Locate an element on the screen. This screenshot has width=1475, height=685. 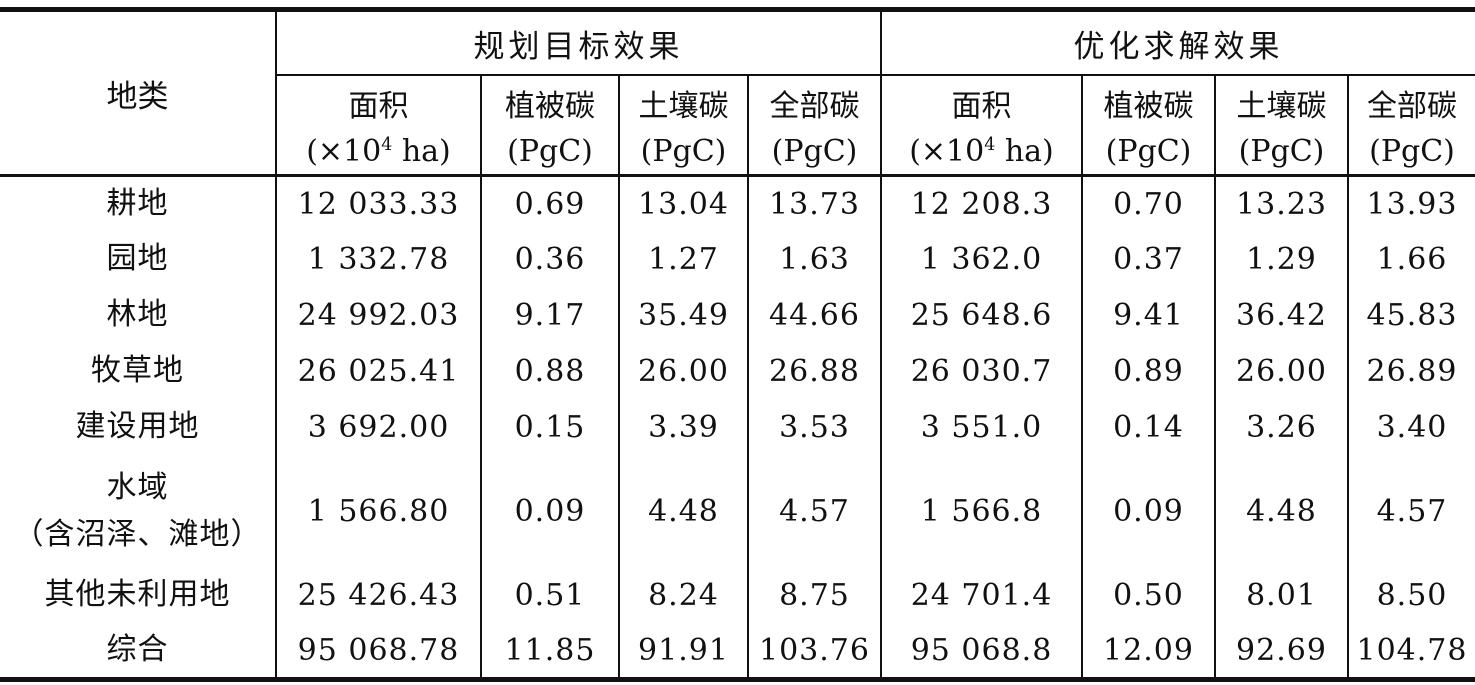
column-name: 植被碳 is located at coordinates (550, 106).